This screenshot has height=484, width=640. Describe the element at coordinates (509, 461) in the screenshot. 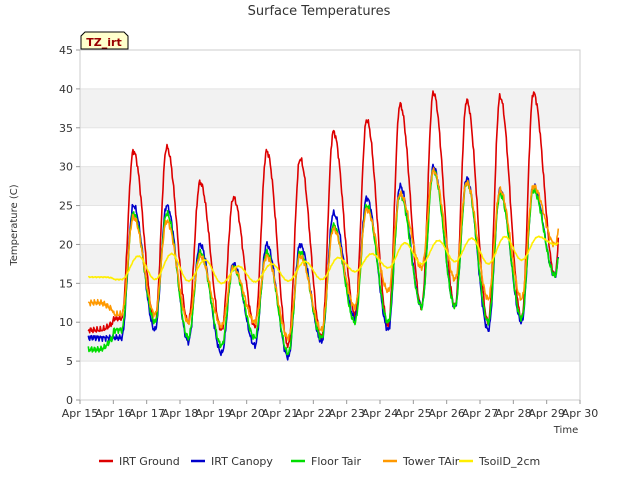

I see `legend-label: TsoilD_2cm` at that location.